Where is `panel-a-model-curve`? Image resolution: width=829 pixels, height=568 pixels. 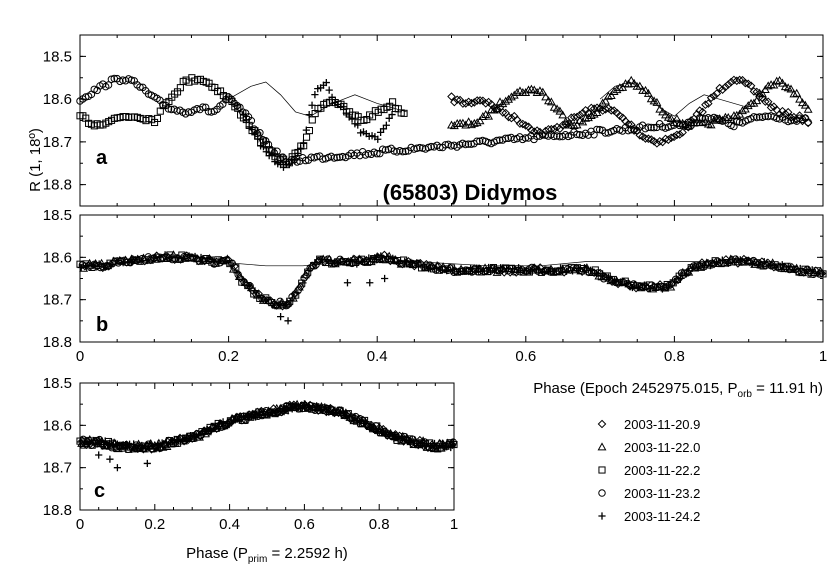
panel-a-model-curve is located at coordinates (317, 99).